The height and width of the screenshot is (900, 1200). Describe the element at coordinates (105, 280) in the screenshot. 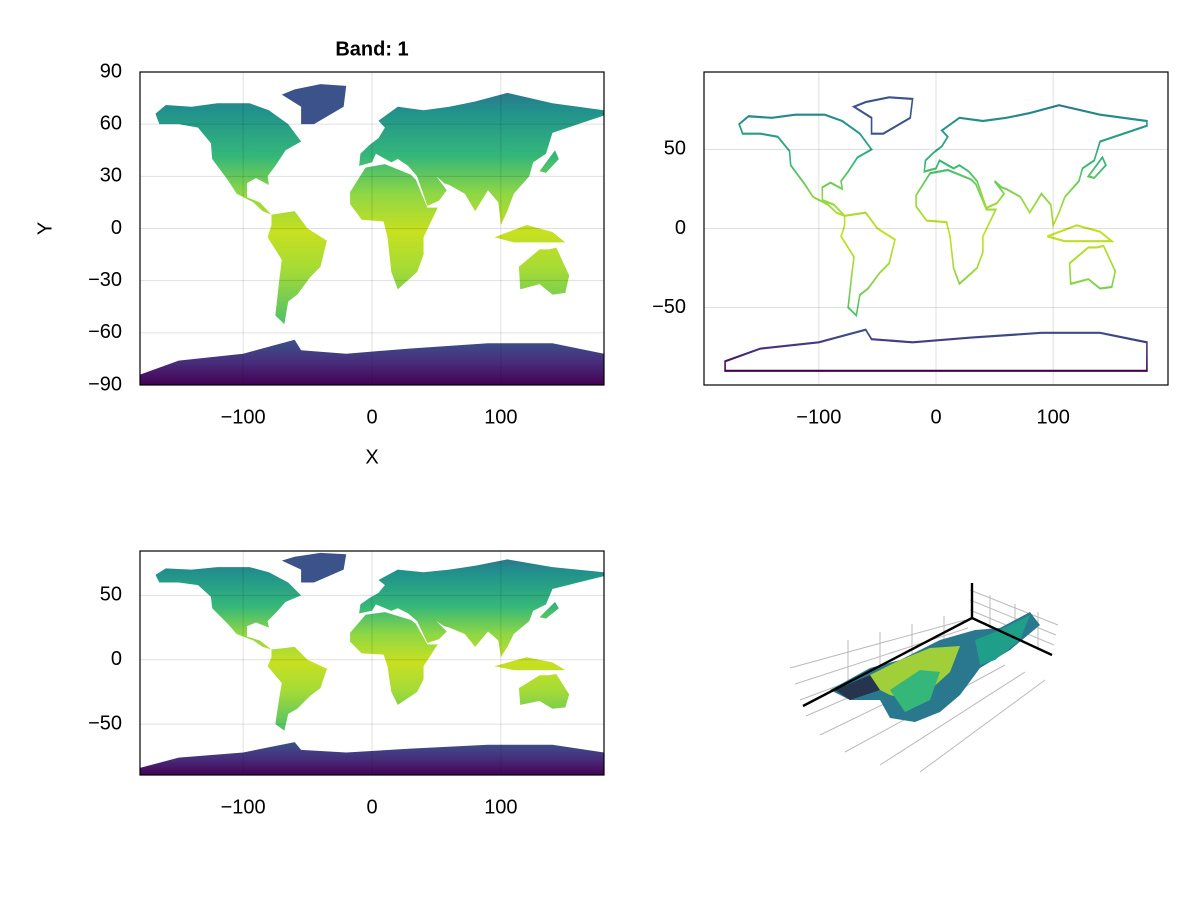

I see `y-tick-label: −30` at that location.